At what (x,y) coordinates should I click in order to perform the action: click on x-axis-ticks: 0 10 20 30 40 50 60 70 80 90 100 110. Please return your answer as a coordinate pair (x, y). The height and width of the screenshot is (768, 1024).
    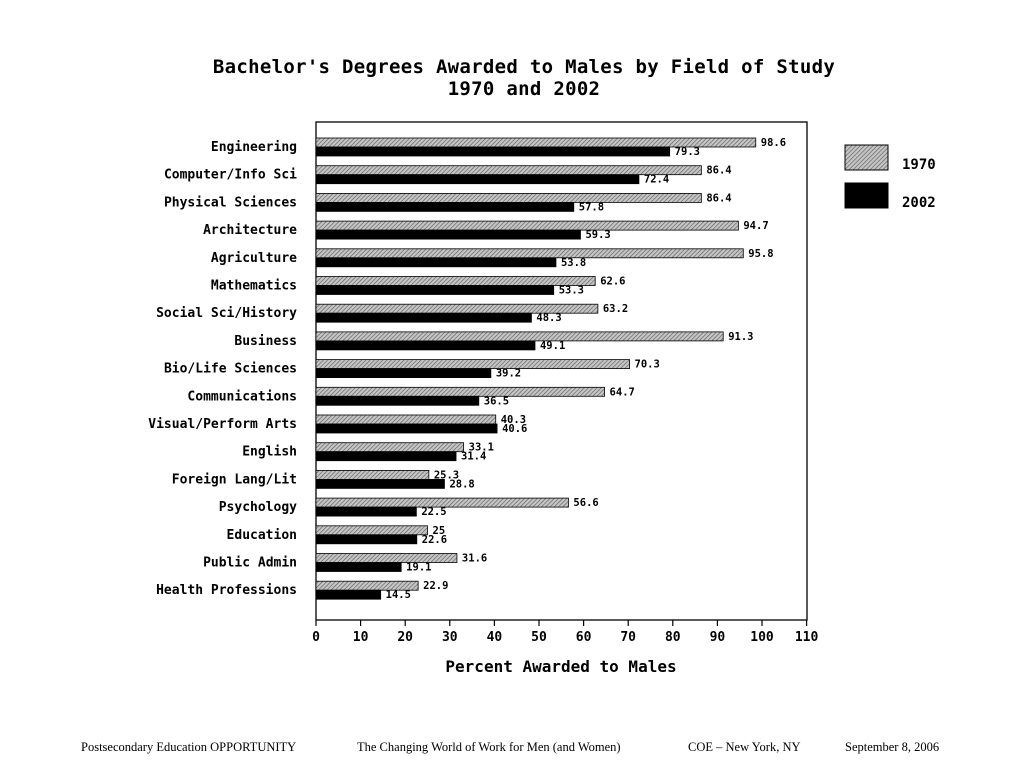
    Looking at the image, I should click on (565, 632).